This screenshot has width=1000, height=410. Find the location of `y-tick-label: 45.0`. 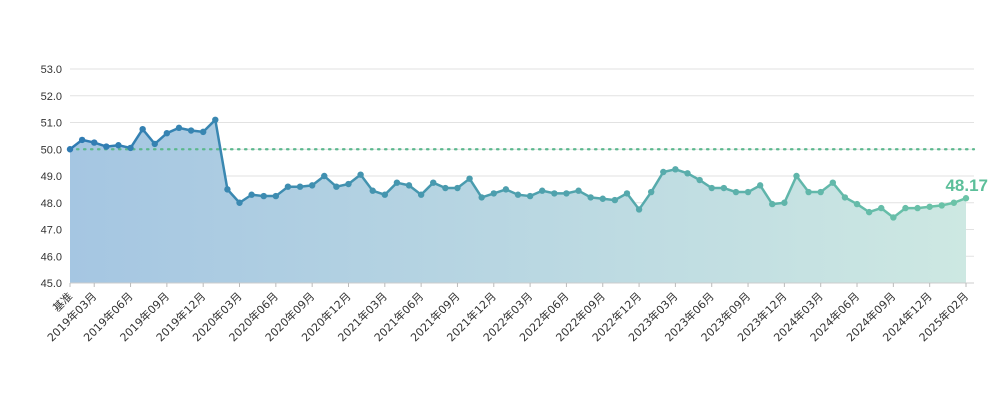

y-tick-label: 45.0 is located at coordinates (51, 284).